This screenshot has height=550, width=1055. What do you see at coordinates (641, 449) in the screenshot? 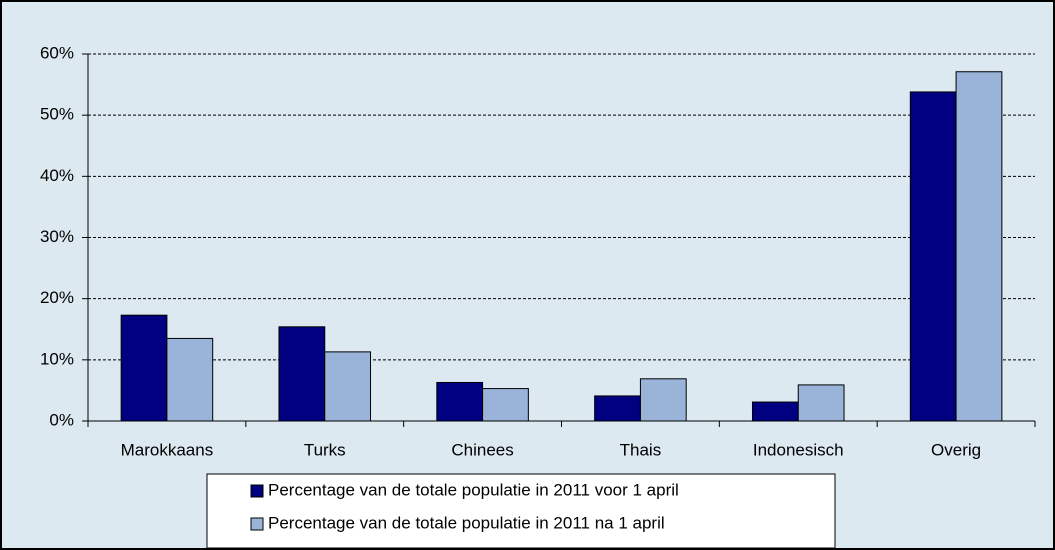
I see `x-tick-label: Thais` at bounding box center [641, 449].